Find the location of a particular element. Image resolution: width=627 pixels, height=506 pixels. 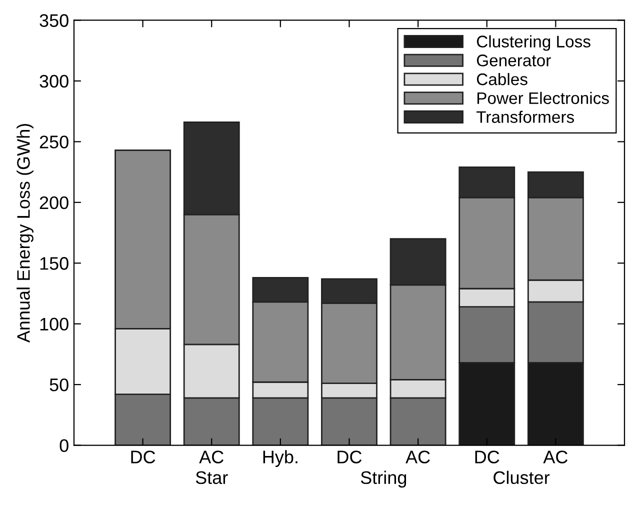

y-tick-label: 0 is located at coordinates (64, 445).